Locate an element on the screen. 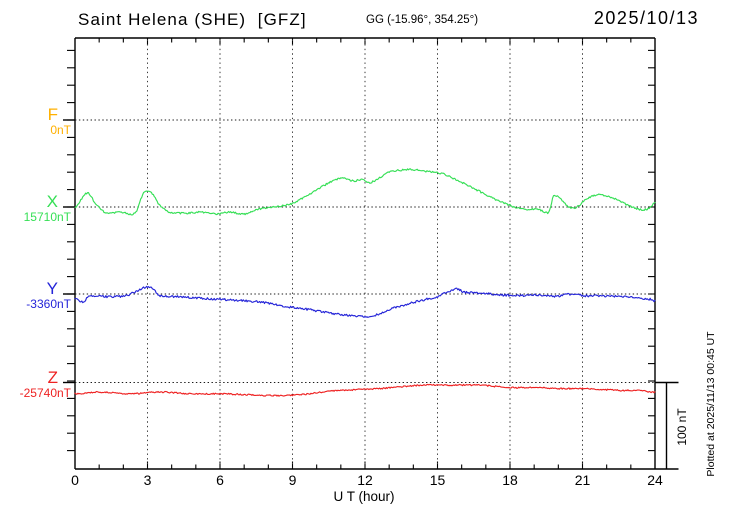 This screenshot has height=520, width=730. component-label-y: Y is located at coordinates (52, 288).